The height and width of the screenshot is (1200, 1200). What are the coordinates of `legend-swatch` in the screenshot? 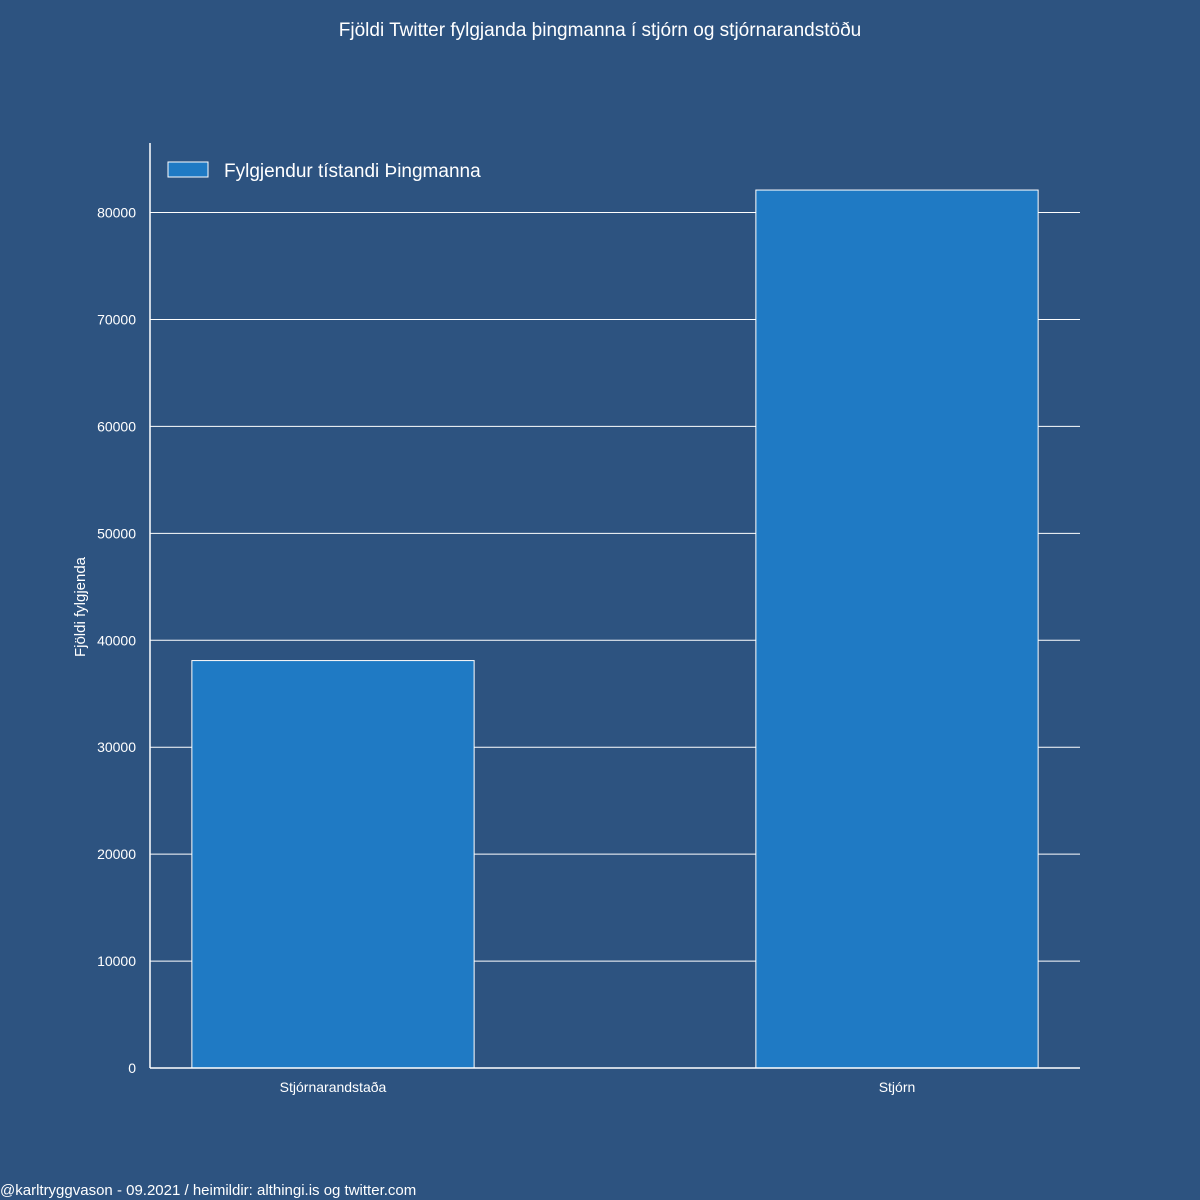 It's located at (188, 169).